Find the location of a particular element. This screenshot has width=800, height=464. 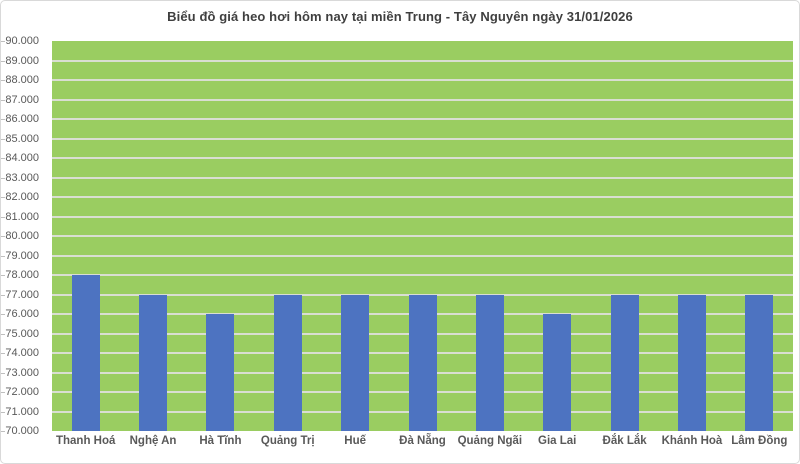

x-axis-category-label: Lâm Đồng is located at coordinates (759, 441).